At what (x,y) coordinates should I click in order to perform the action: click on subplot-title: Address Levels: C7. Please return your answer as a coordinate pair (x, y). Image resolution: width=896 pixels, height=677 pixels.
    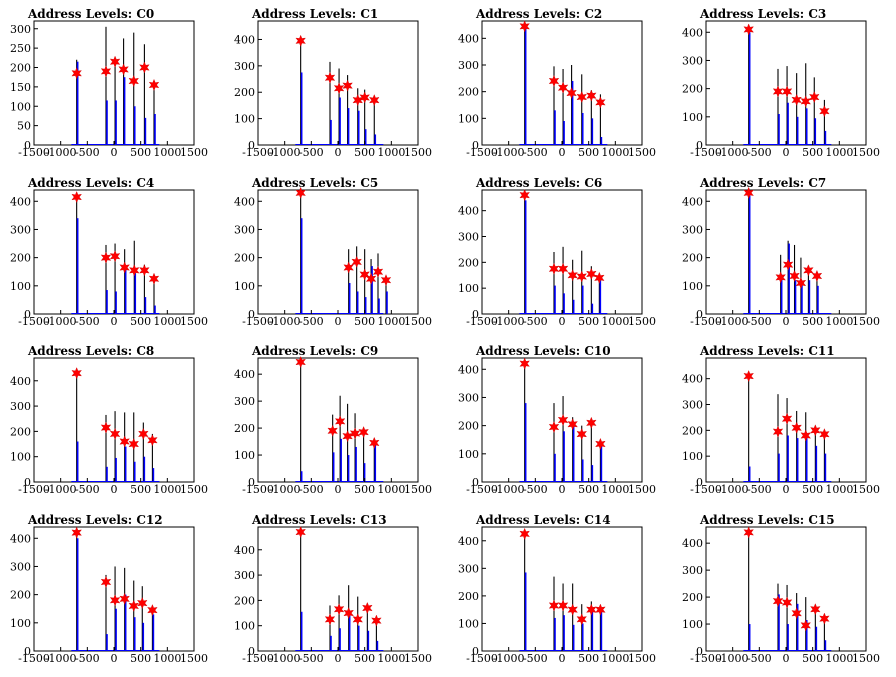
    Looking at the image, I should click on (762, 183).